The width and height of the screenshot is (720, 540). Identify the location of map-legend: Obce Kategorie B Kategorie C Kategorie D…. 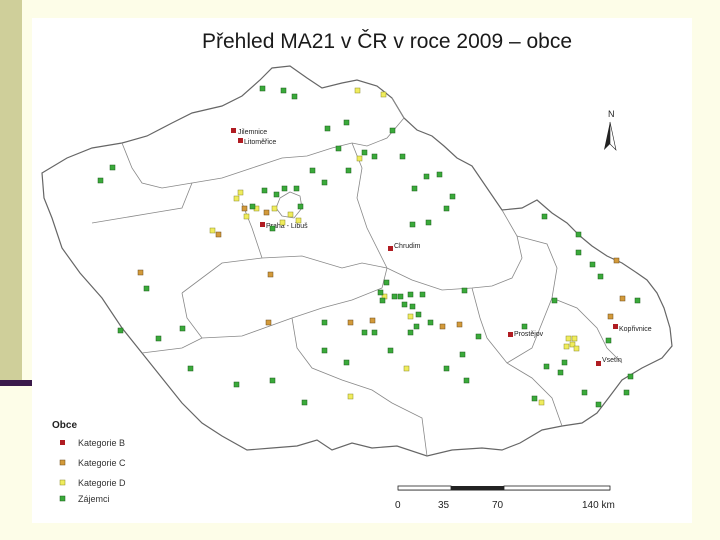
(89, 462).